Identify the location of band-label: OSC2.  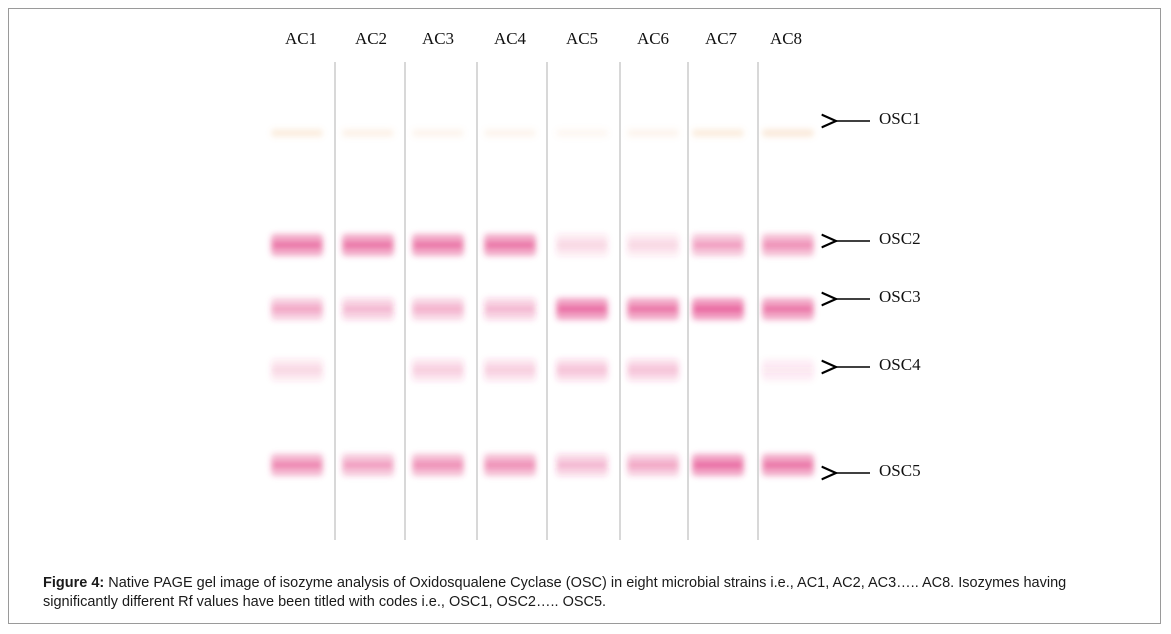
(900, 238).